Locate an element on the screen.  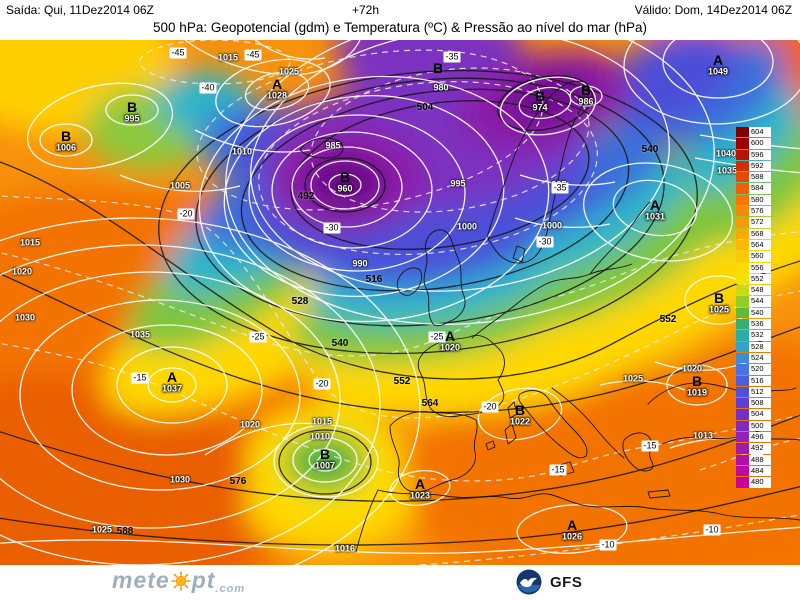
legend-entry: 508 is located at coordinates (753, 403).